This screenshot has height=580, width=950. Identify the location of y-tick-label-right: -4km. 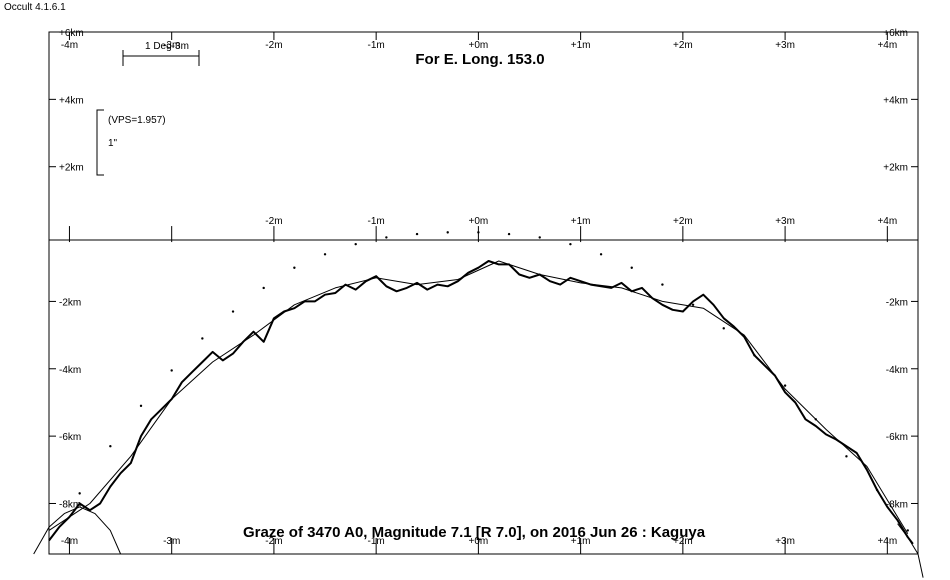
(897, 370).